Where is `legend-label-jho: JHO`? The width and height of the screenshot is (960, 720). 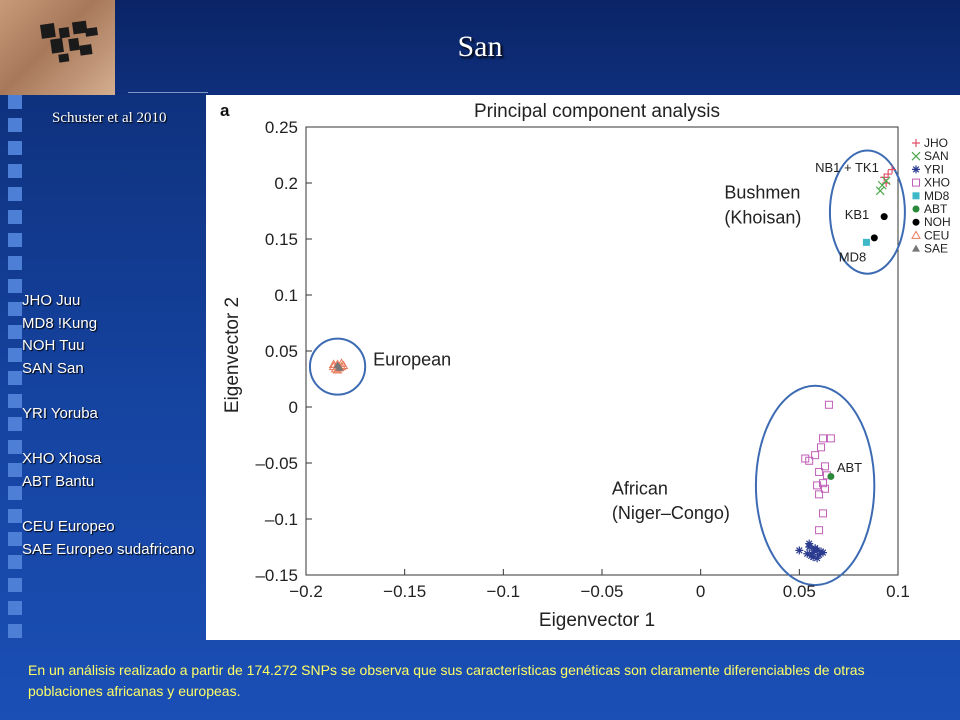 legend-label-jho: JHO is located at coordinates (936, 143).